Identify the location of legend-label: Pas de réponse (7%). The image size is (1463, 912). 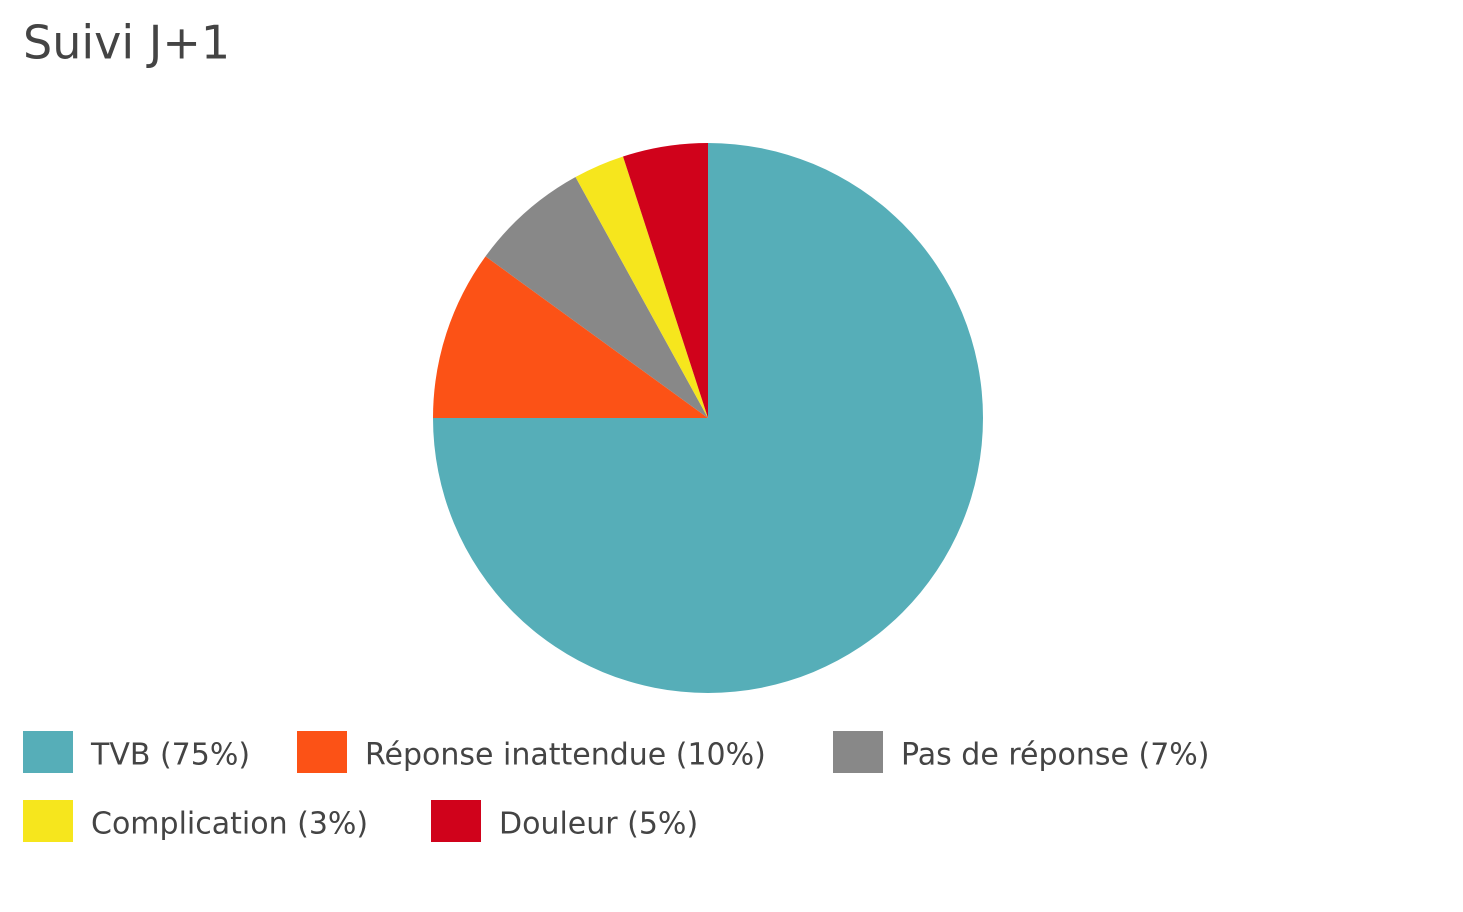
(1055, 755).